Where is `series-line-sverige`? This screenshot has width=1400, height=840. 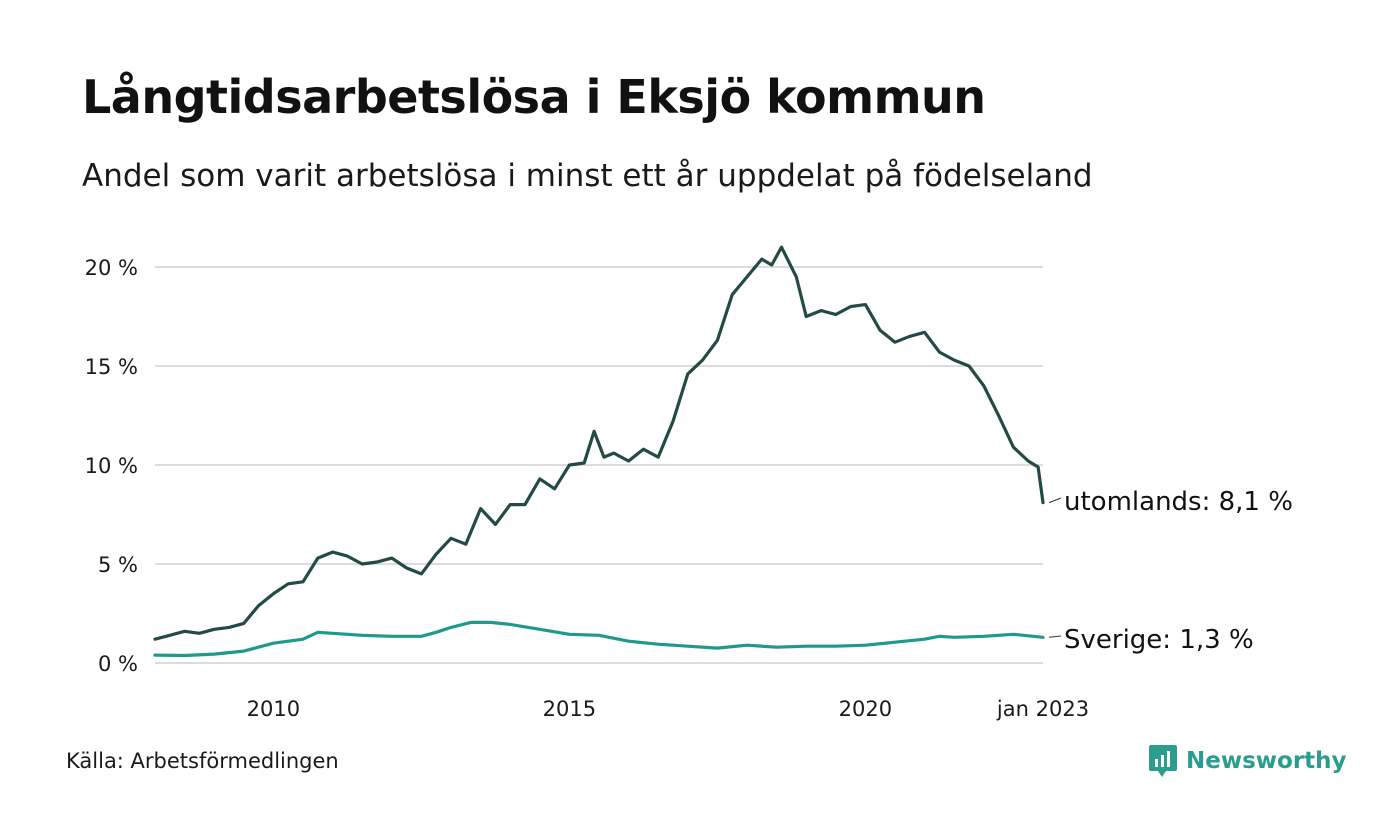
series-line-sverige is located at coordinates (599, 639).